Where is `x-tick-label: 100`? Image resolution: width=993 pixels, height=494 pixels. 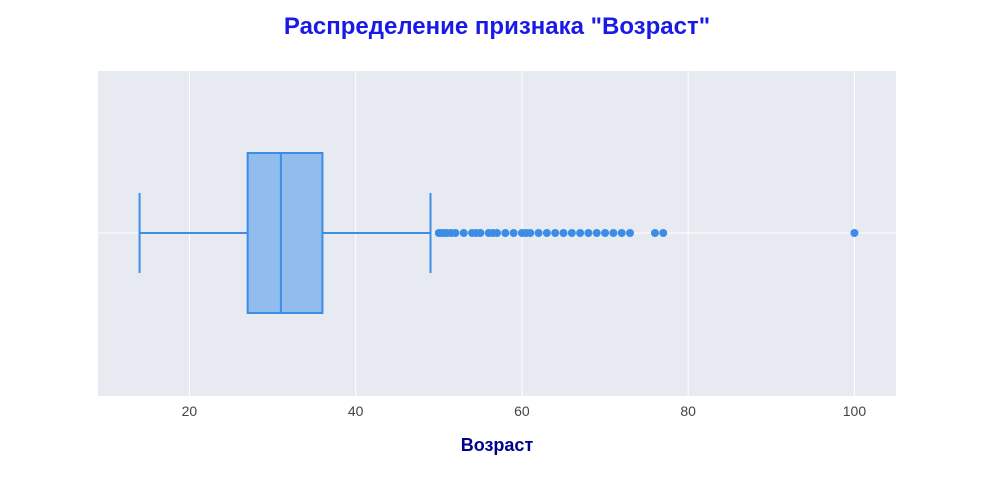
x-tick-label: 100 is located at coordinates (855, 411).